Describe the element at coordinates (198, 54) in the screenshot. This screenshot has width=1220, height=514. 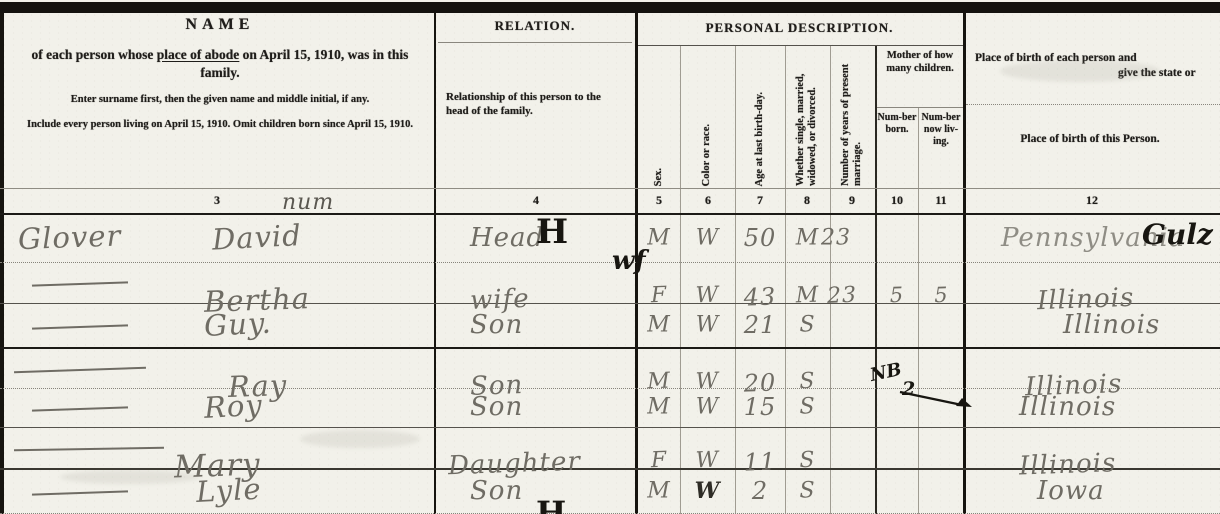
I see `name-desc-underlined: place of abode` at that location.